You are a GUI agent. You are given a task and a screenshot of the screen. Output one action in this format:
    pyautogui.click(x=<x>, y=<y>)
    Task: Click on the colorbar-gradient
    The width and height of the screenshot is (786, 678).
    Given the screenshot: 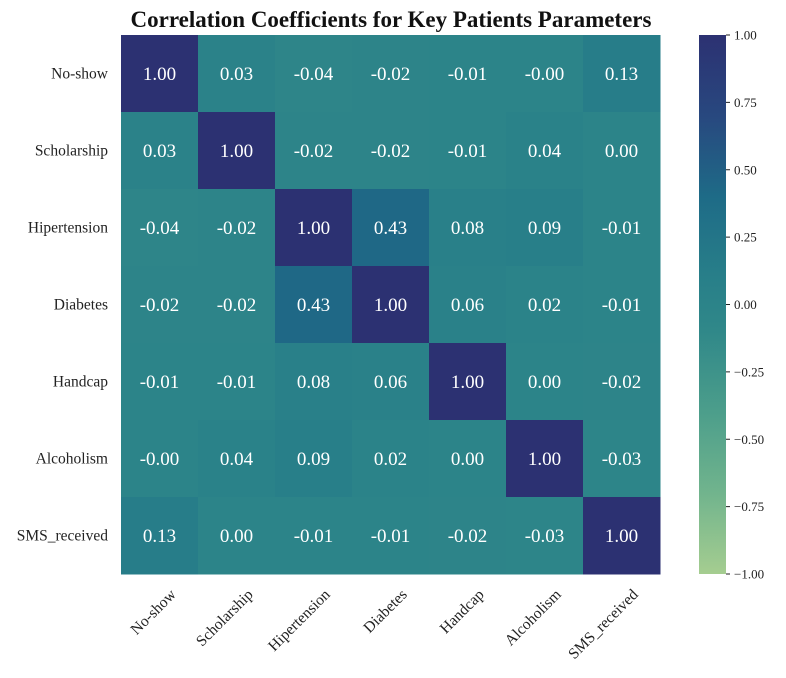 What is the action you would take?
    pyautogui.click(x=712, y=304)
    